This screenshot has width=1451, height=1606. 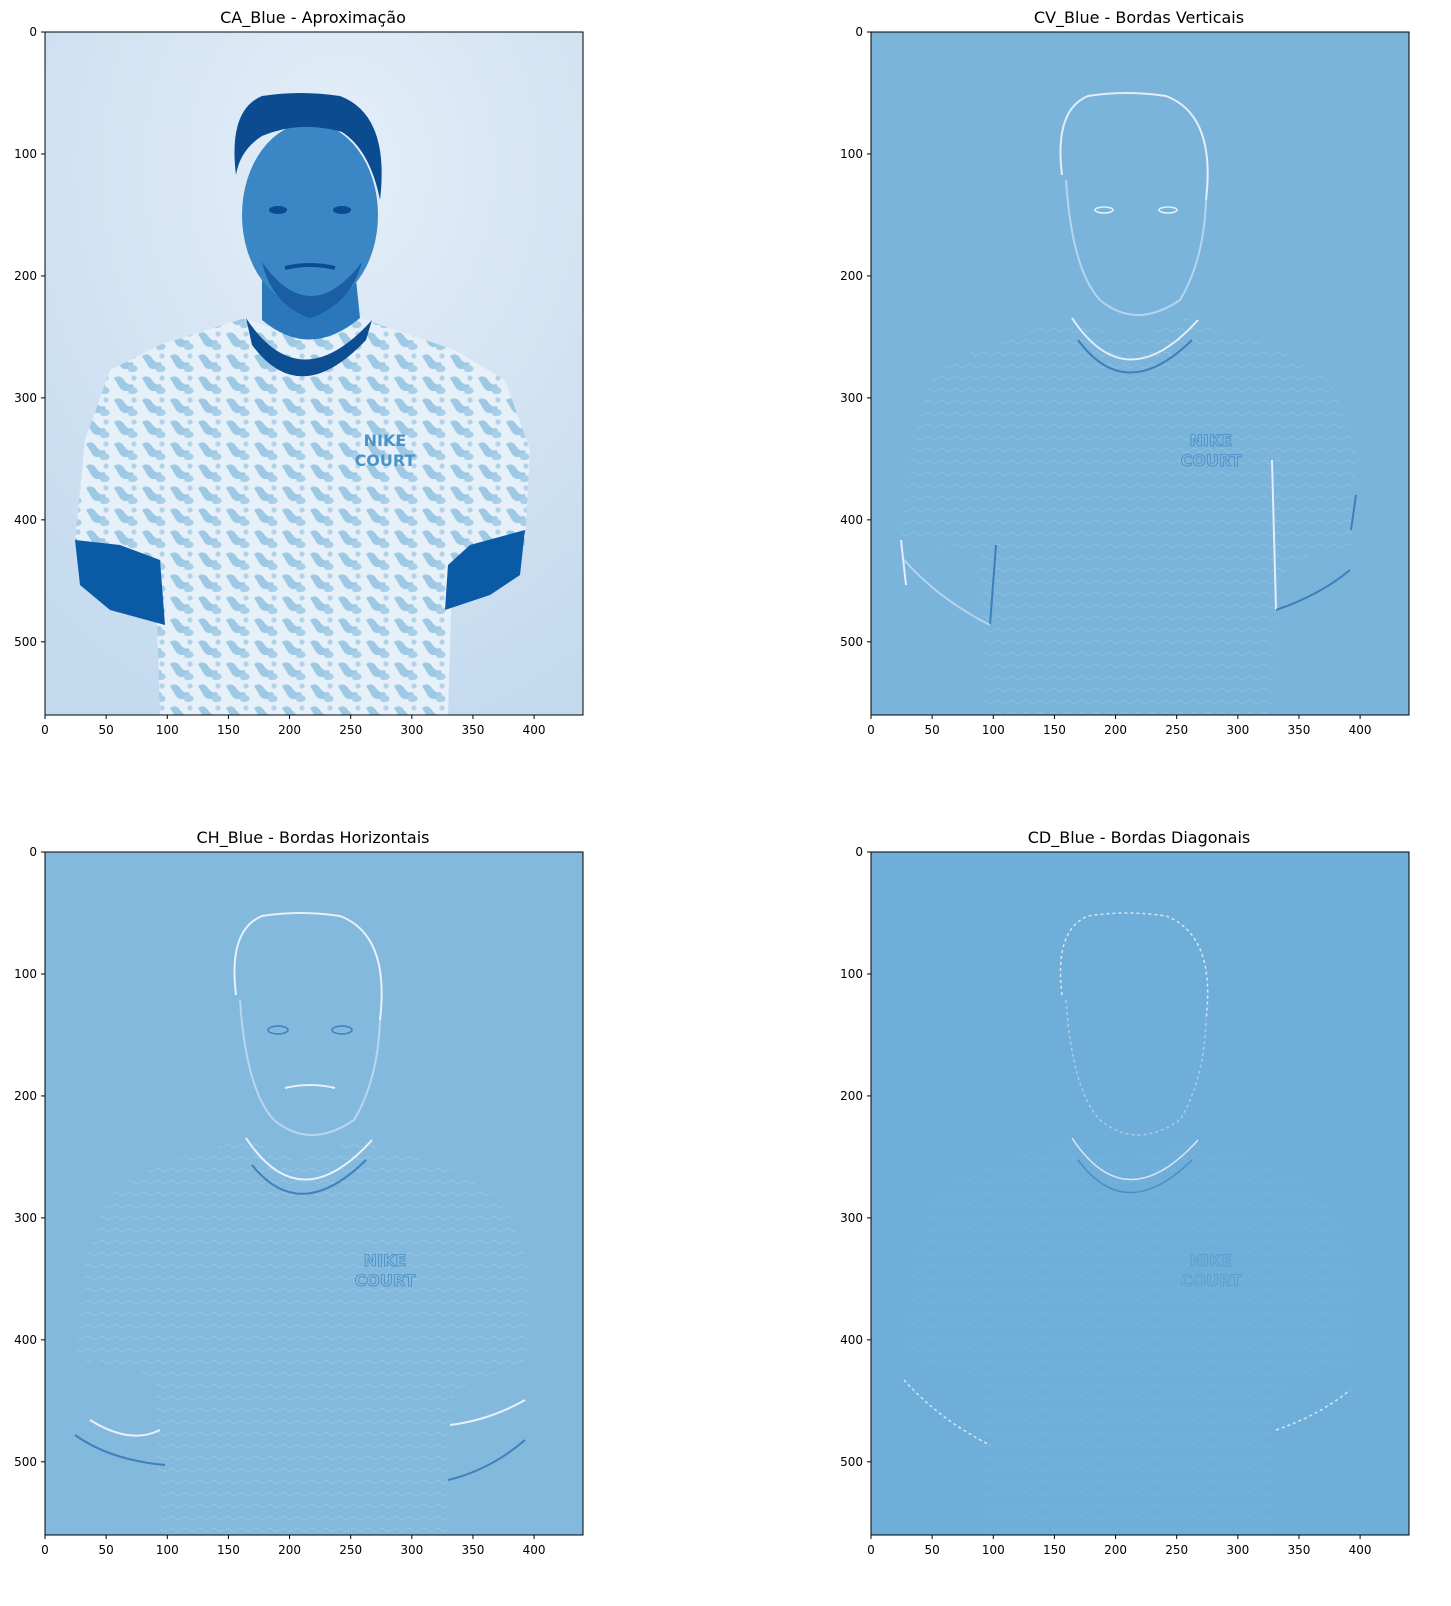 I want to click on y-tick-label-cd: 400, so click(x=851, y=1340).